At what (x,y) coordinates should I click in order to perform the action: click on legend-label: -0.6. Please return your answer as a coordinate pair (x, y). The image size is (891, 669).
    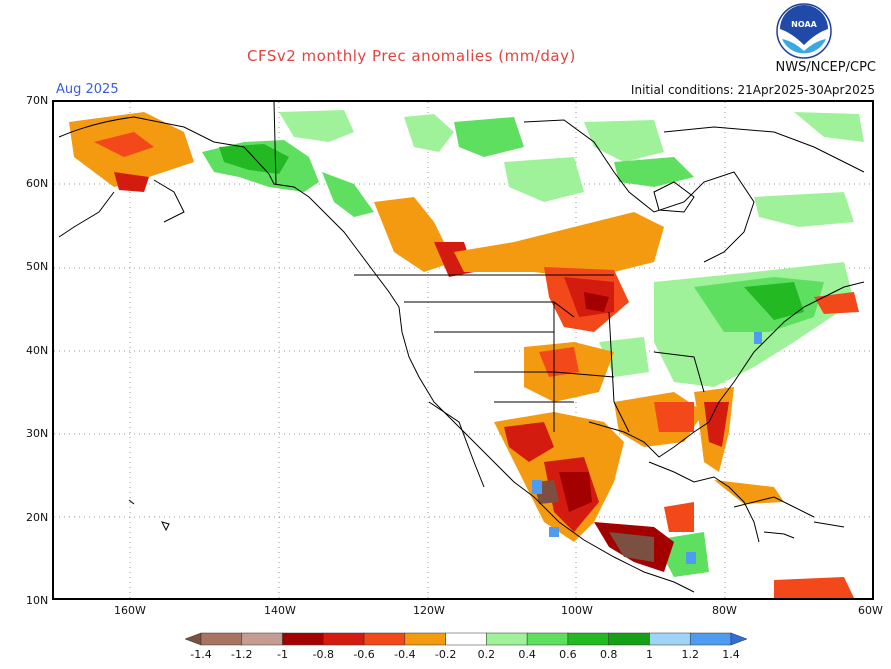
    Looking at the image, I should click on (364, 654).